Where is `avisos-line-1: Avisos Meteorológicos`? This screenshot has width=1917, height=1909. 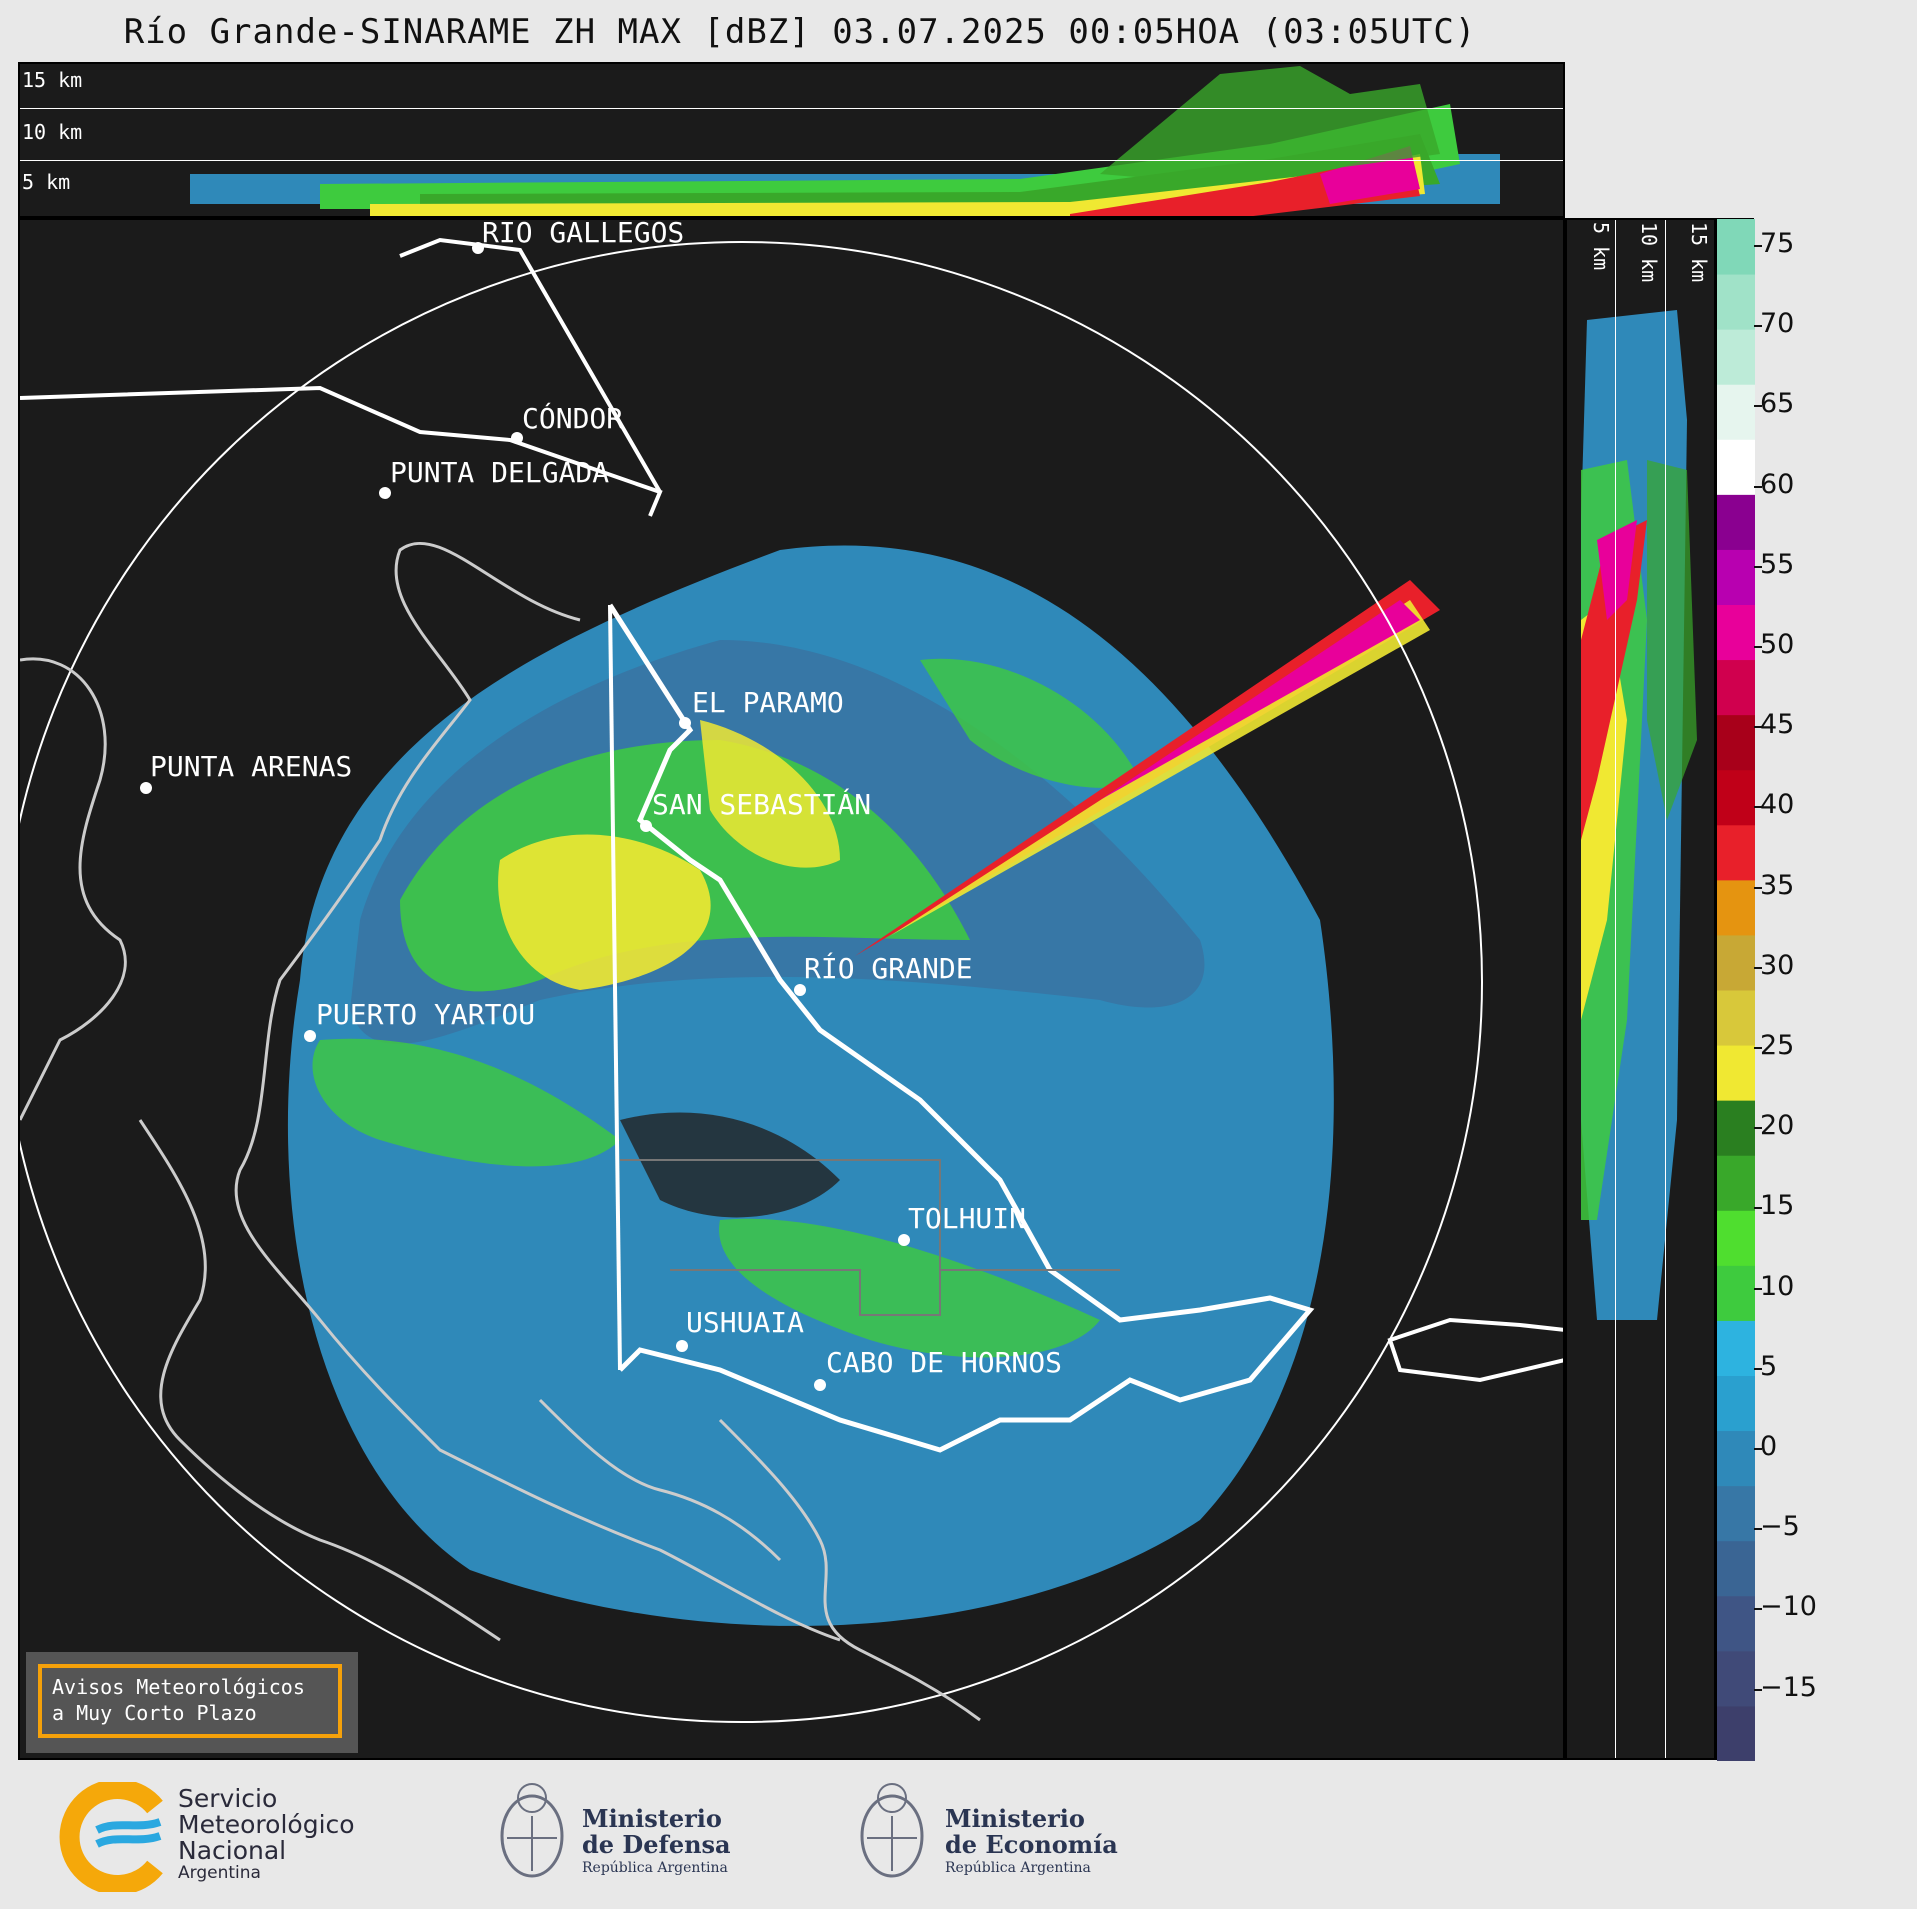 avisos-line-1: Avisos Meteorológicos is located at coordinates (178, 1687).